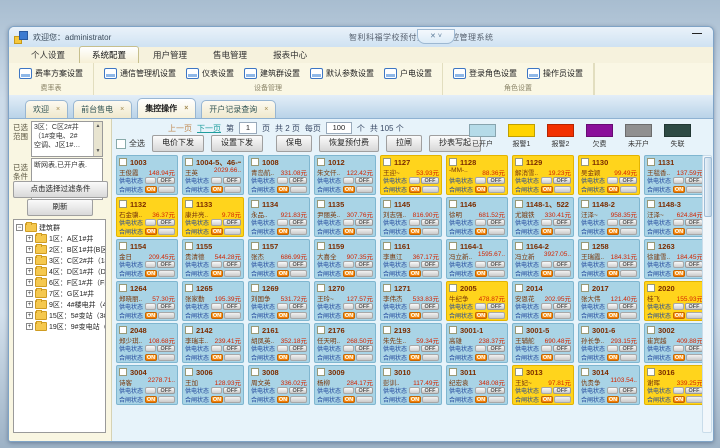  I want to click on meter-card: 1148-2 汪泽~ 958.35元 供电状态 OFF 合闸状态 ON, so click(609, 217).